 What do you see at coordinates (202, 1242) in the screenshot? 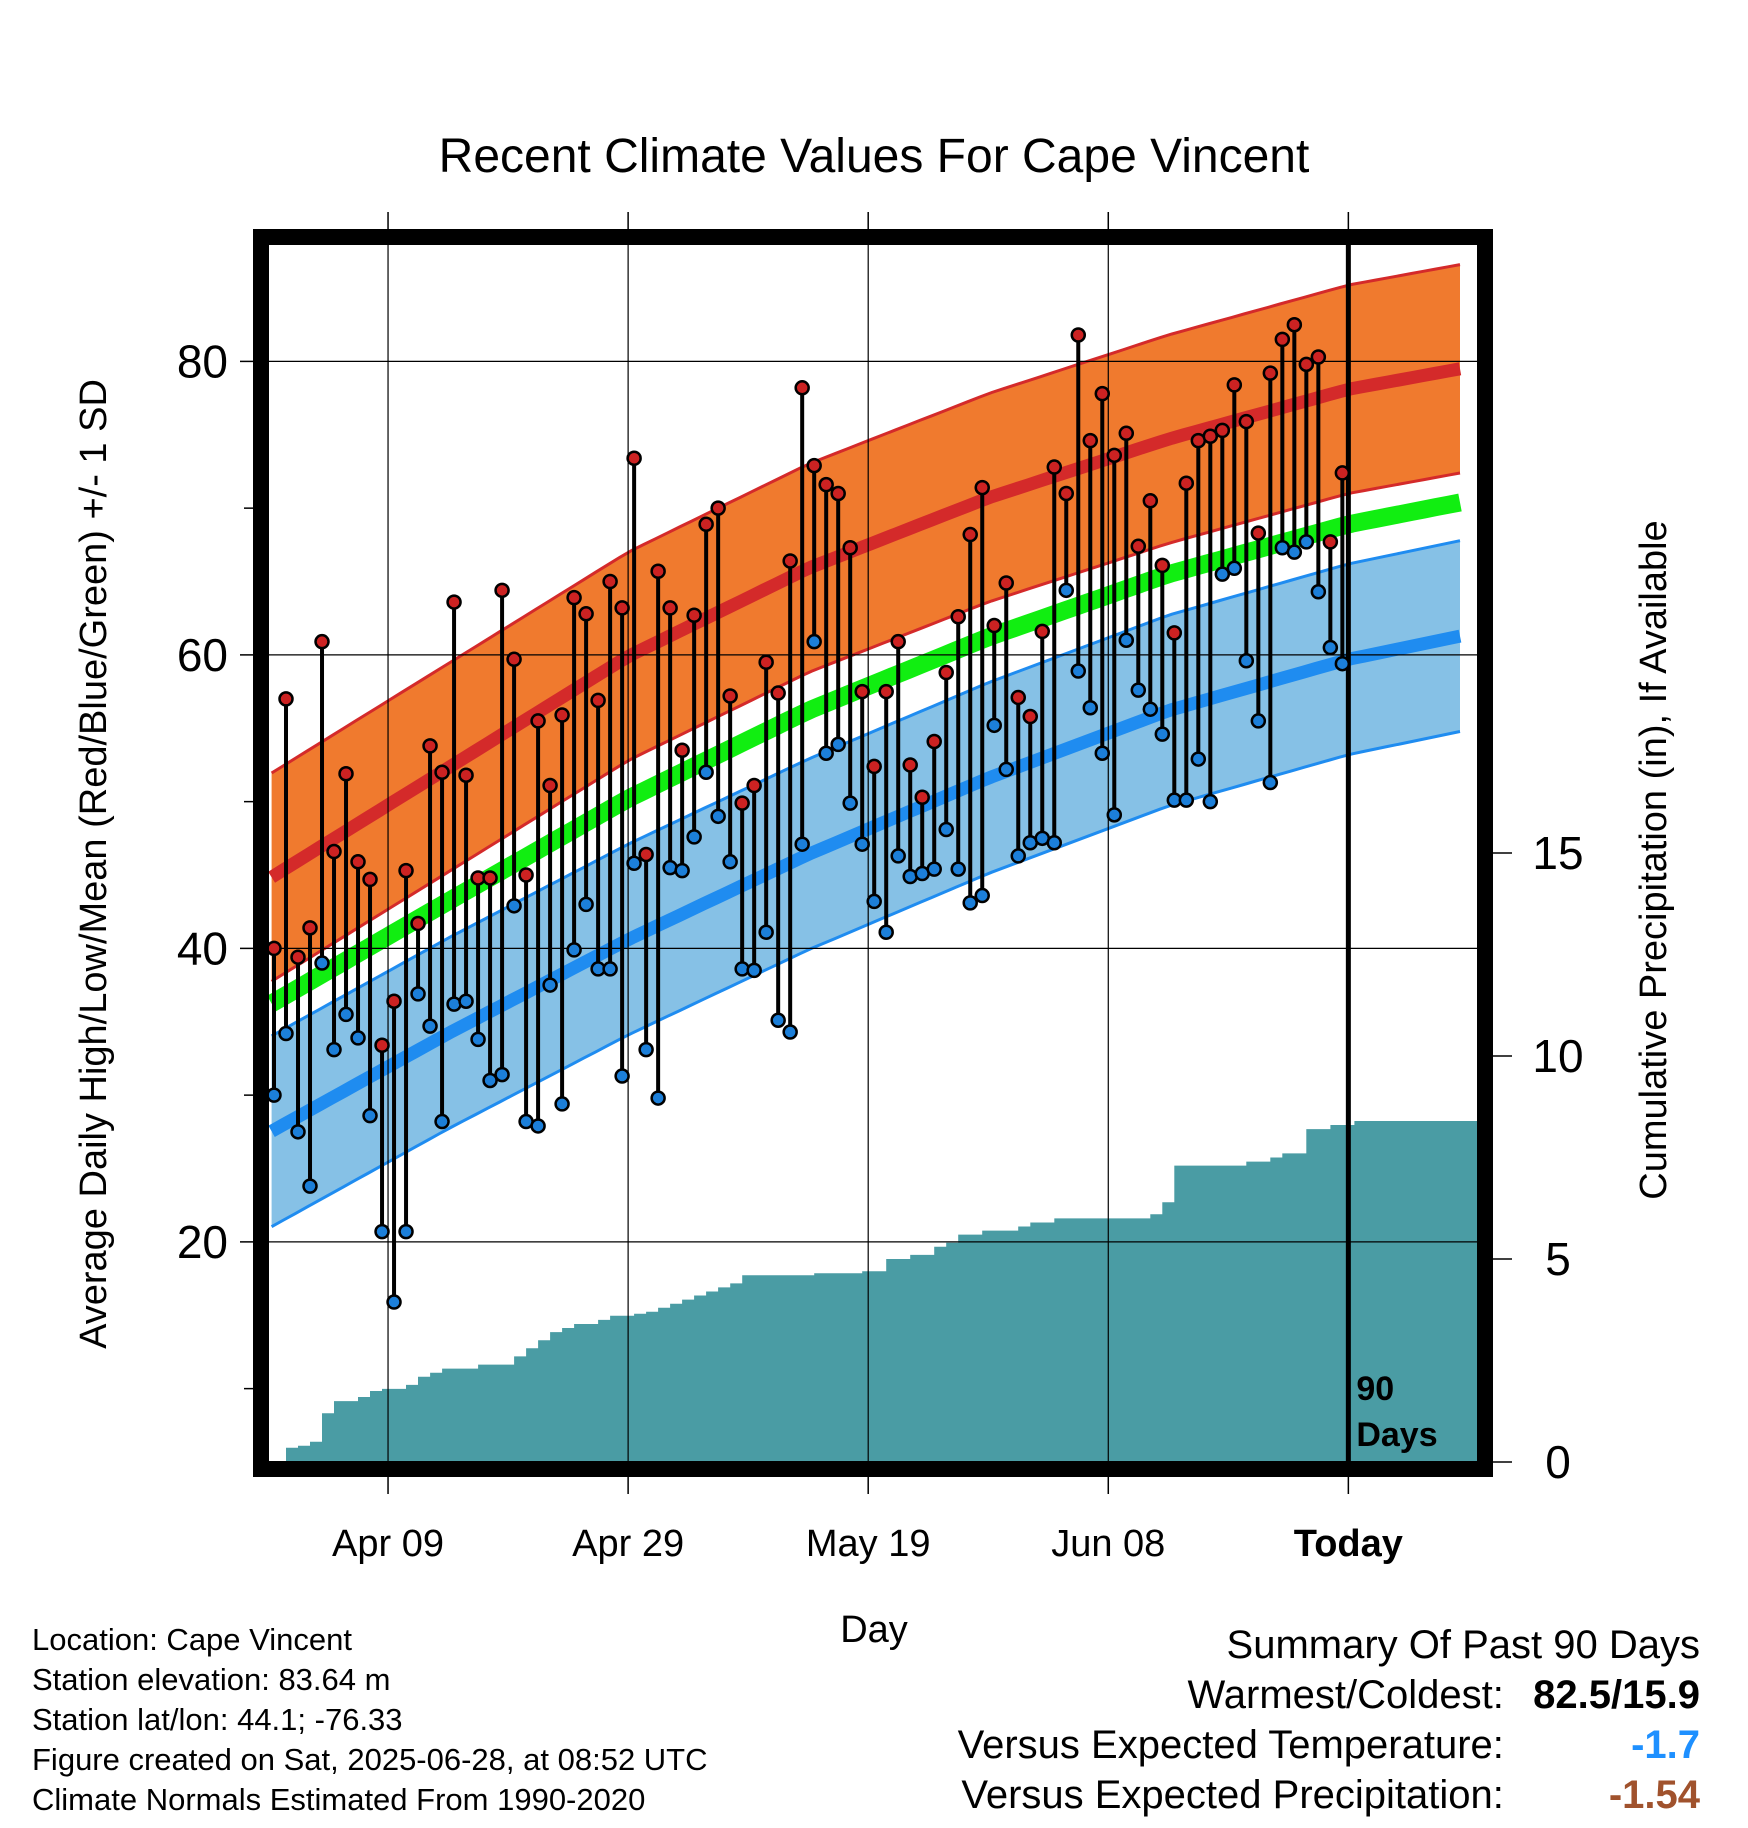
I see `y-tick-label: 20` at bounding box center [202, 1242].